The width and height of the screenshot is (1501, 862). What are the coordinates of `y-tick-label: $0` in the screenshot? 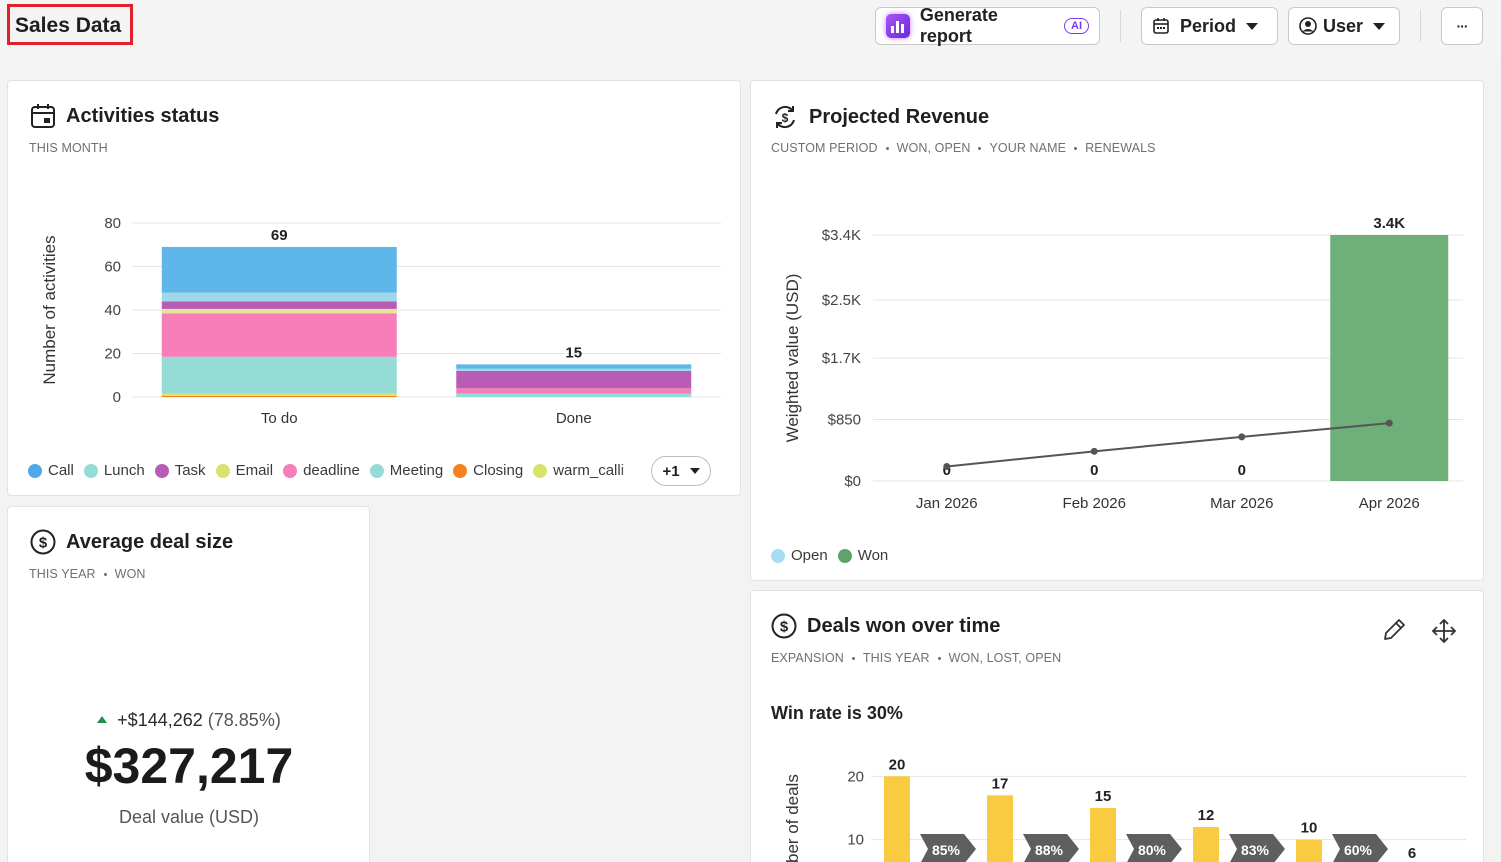 It's located at (852, 481).